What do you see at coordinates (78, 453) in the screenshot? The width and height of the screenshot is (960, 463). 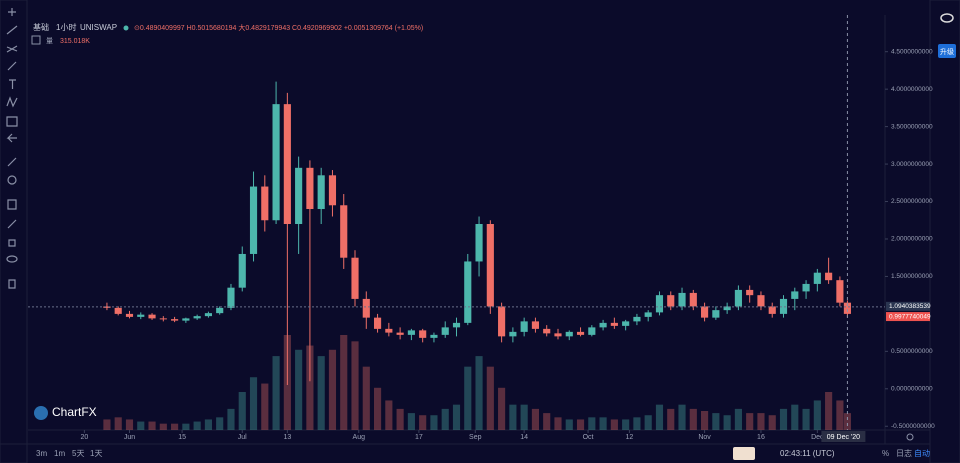 I see `range-button: 5天` at bounding box center [78, 453].